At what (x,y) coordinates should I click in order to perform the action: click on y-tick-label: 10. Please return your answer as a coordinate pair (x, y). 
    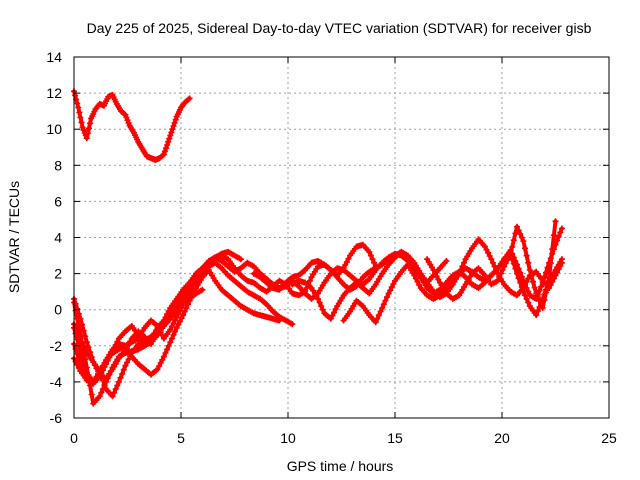
    Looking at the image, I should click on (54, 129).